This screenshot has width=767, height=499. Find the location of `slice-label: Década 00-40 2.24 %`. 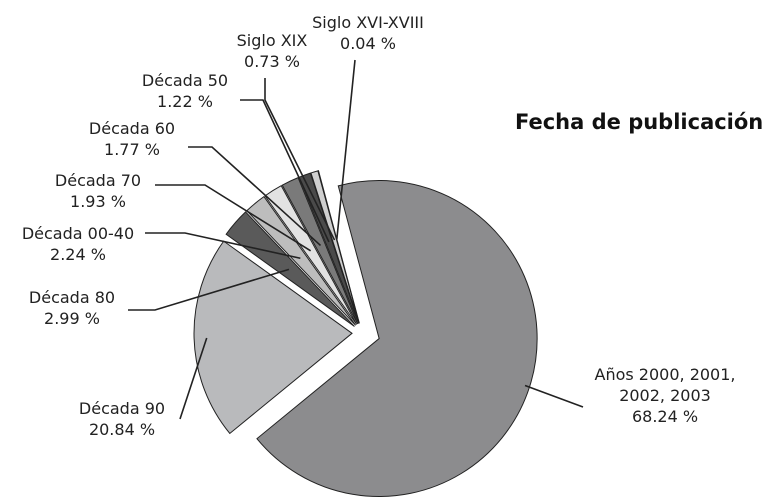

slice-label: Década 00-40 2.24 % is located at coordinates (78, 244).